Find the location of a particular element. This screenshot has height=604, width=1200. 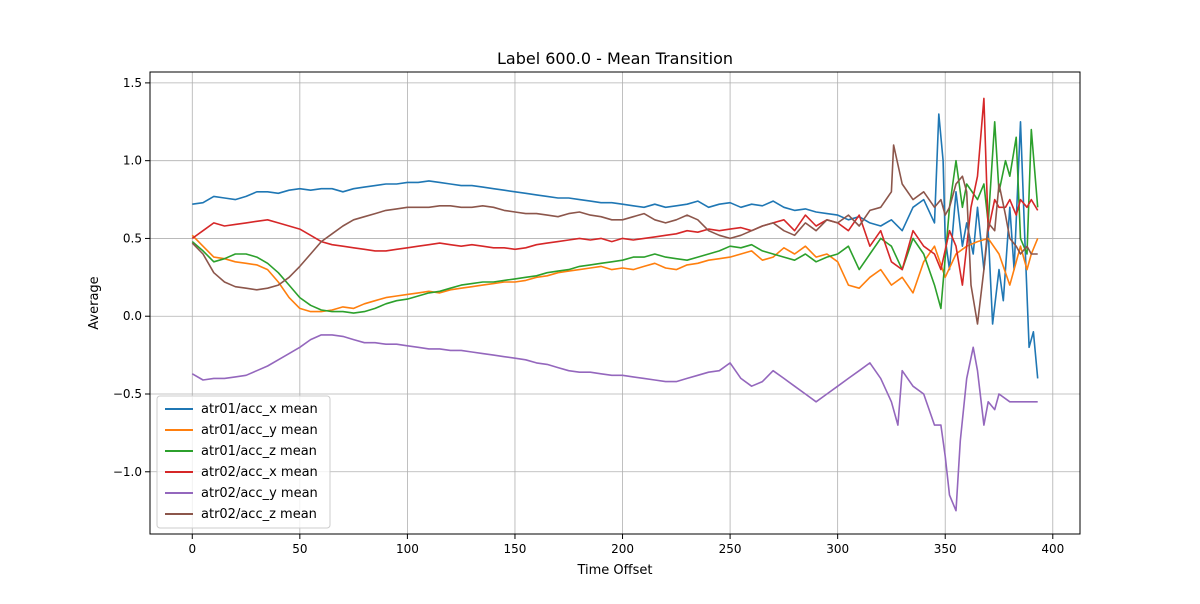

x-tick-label: 200 is located at coordinates (622, 549).